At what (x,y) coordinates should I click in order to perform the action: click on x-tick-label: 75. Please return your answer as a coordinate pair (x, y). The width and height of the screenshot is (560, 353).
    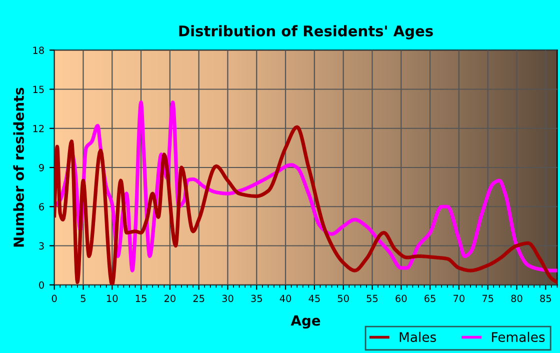
    Looking at the image, I should click on (488, 298).